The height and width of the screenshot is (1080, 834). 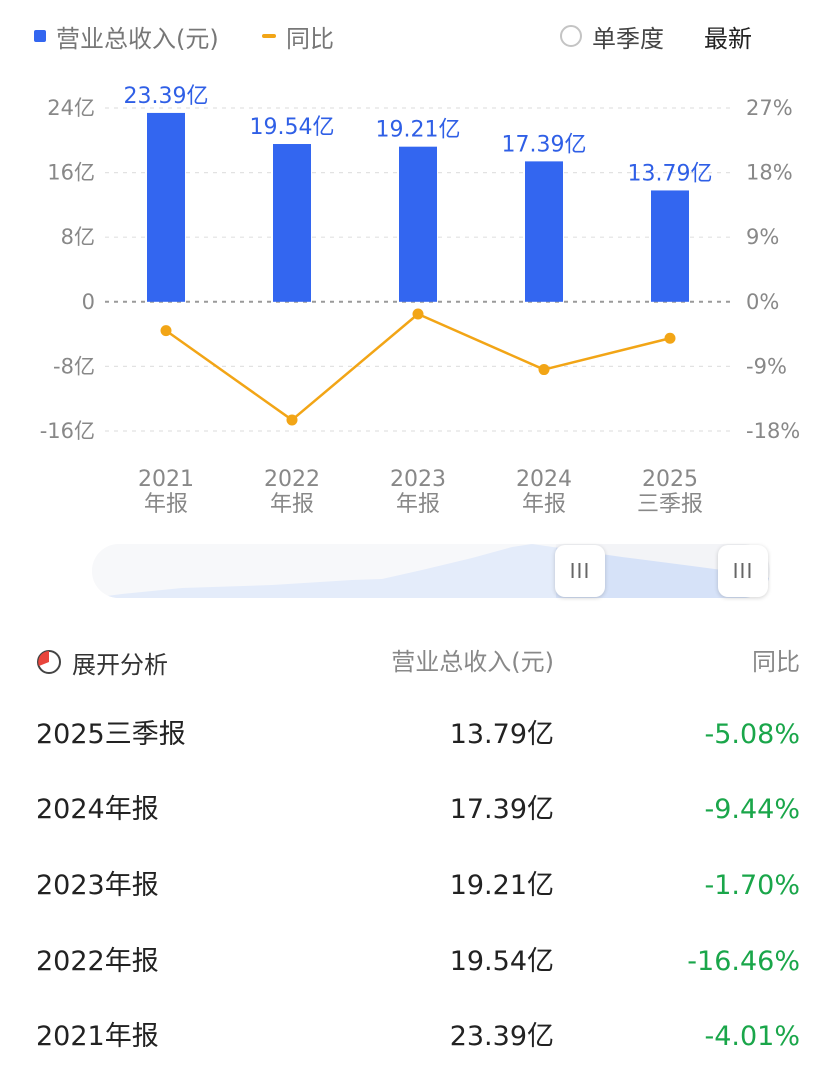 I want to click on row-period: 2022年报, so click(x=97, y=961).